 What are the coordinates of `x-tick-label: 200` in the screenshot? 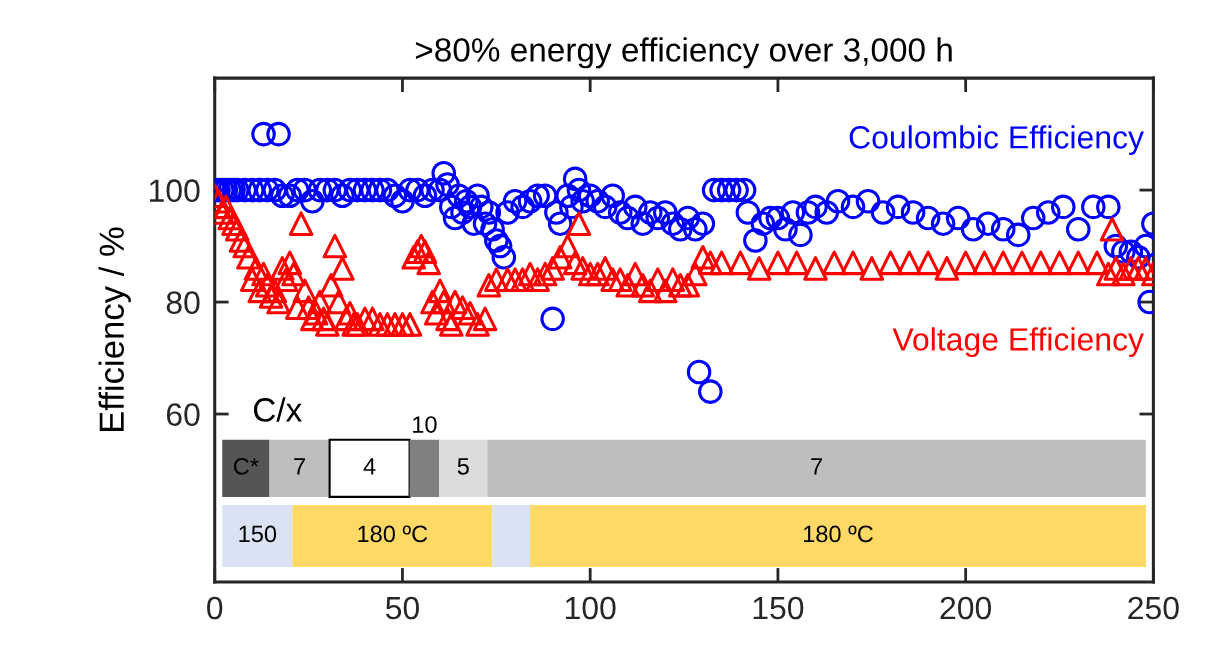 It's located at (966, 608).